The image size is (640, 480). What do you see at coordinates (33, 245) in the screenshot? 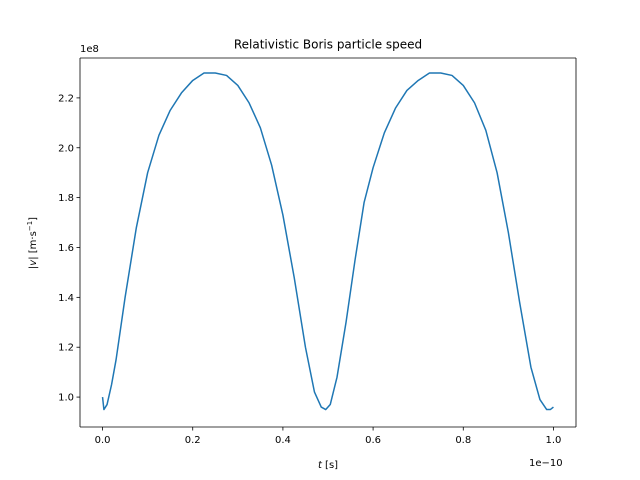
I see `y-axis-label-post: | [m·s` at bounding box center [33, 245].